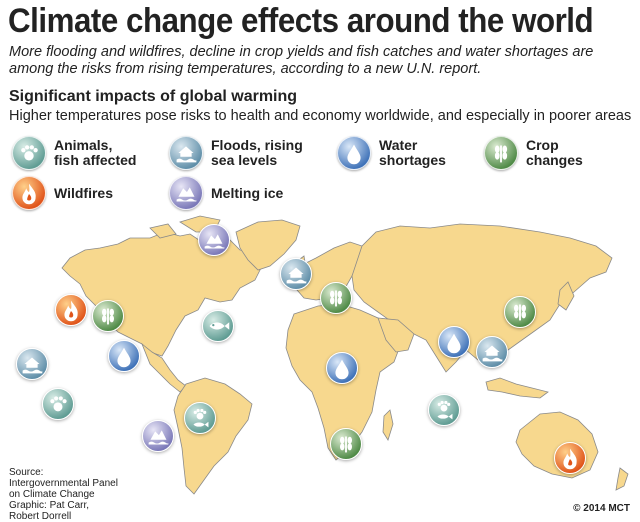 The width and height of the screenshot is (640, 522). Describe the element at coordinates (213, 436) in the screenshot. I see `land-south-america` at that location.